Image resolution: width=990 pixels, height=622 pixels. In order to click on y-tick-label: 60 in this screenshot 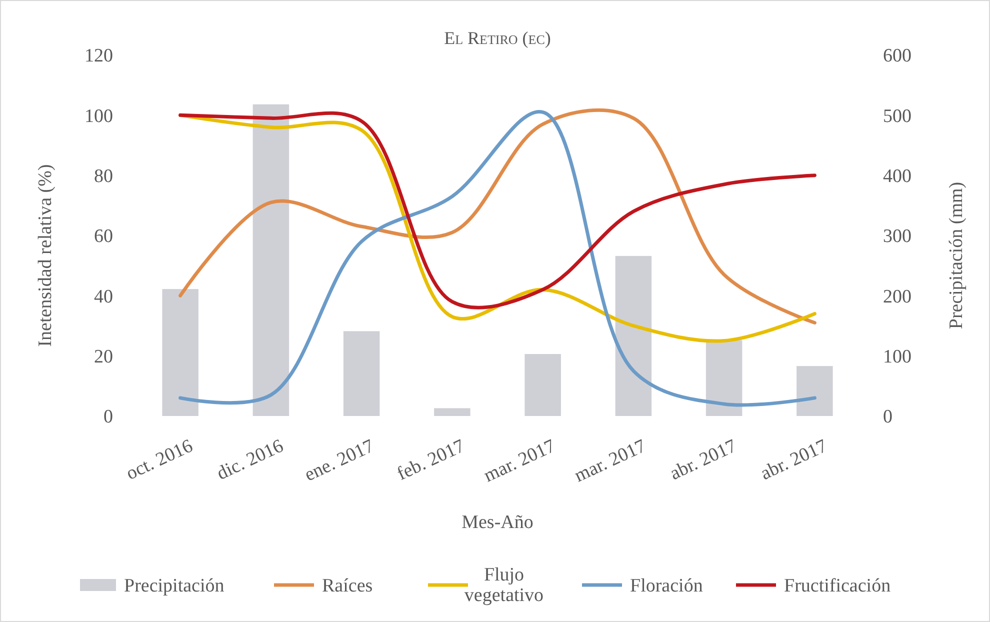, I will do `click(103, 237)`.